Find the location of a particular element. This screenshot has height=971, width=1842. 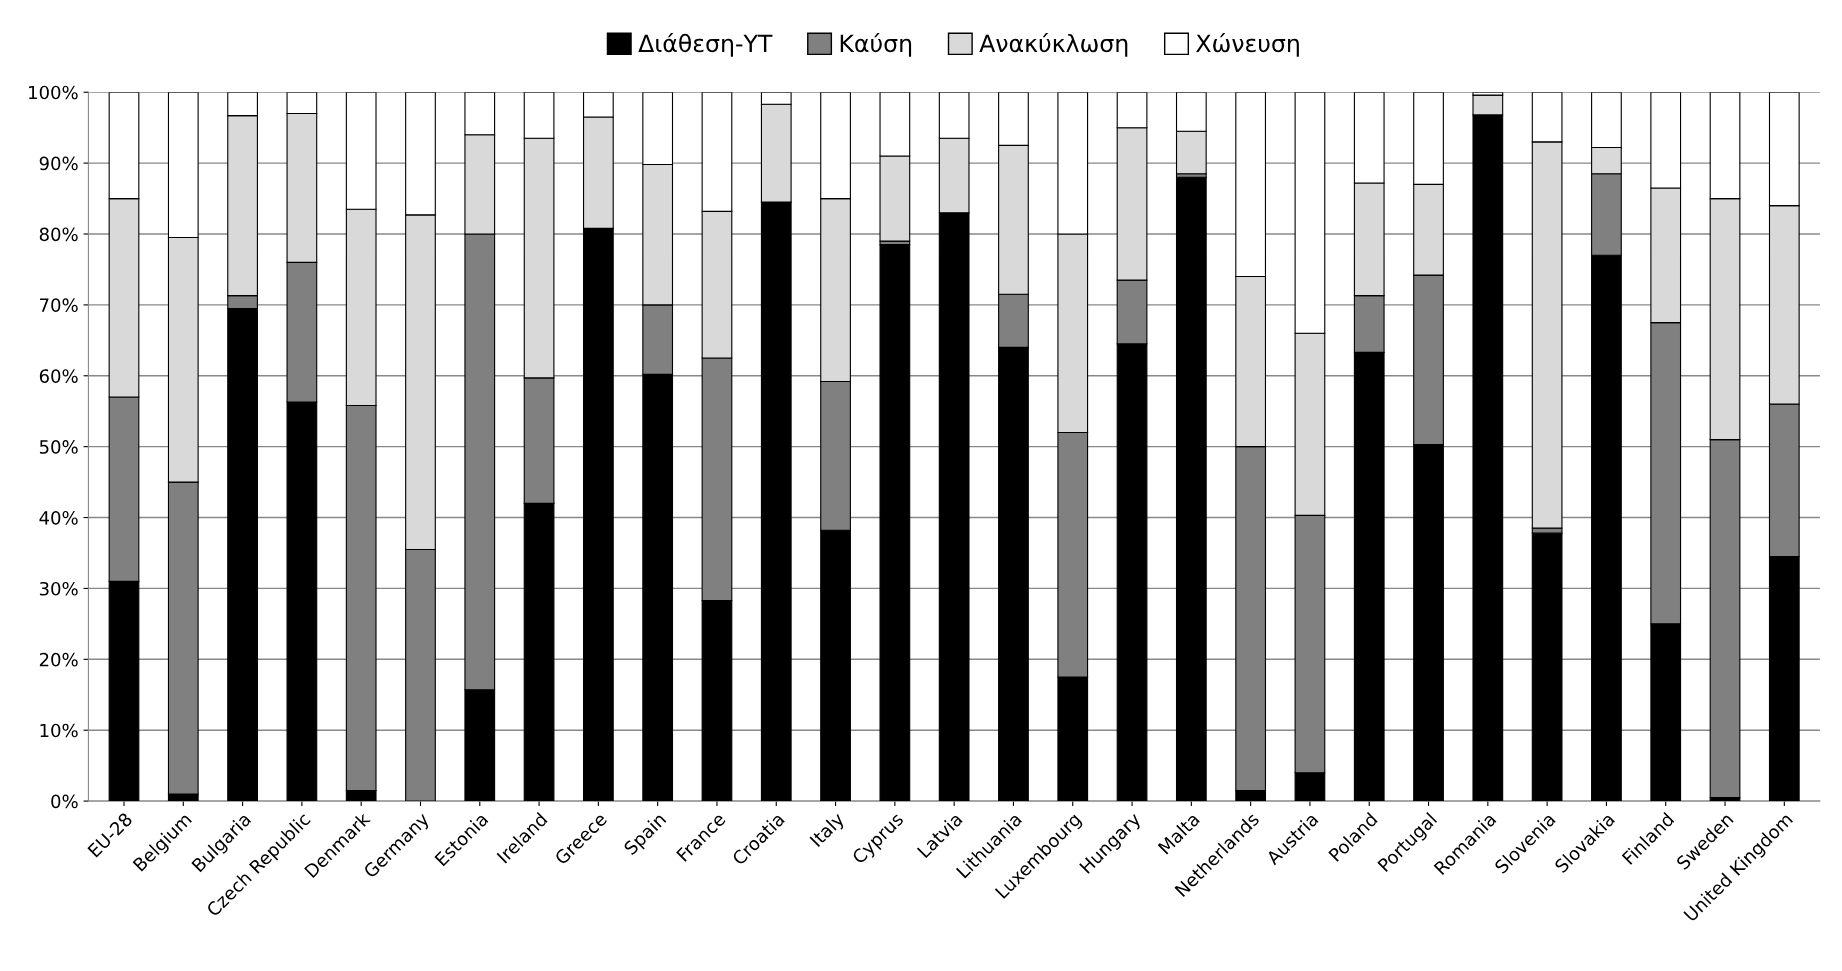

y-tick-label: 100% is located at coordinates (53, 92).